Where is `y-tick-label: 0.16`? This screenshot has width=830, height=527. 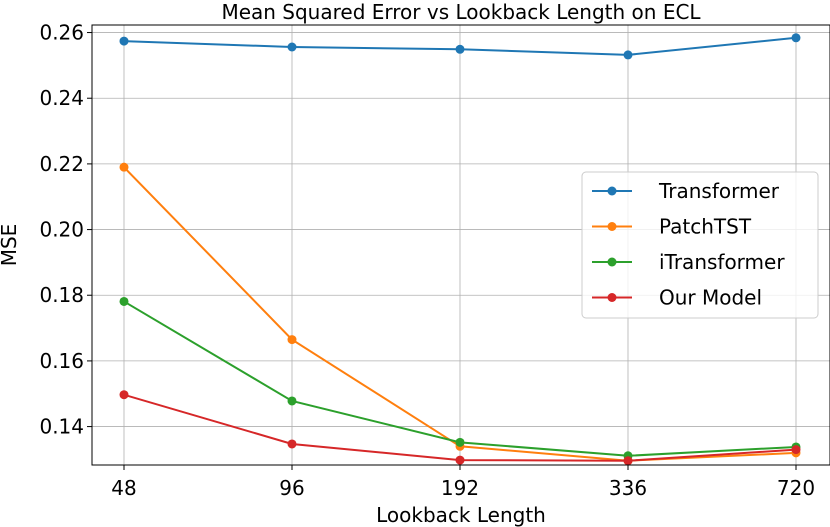
y-tick-label: 0.16 is located at coordinates (61, 361).